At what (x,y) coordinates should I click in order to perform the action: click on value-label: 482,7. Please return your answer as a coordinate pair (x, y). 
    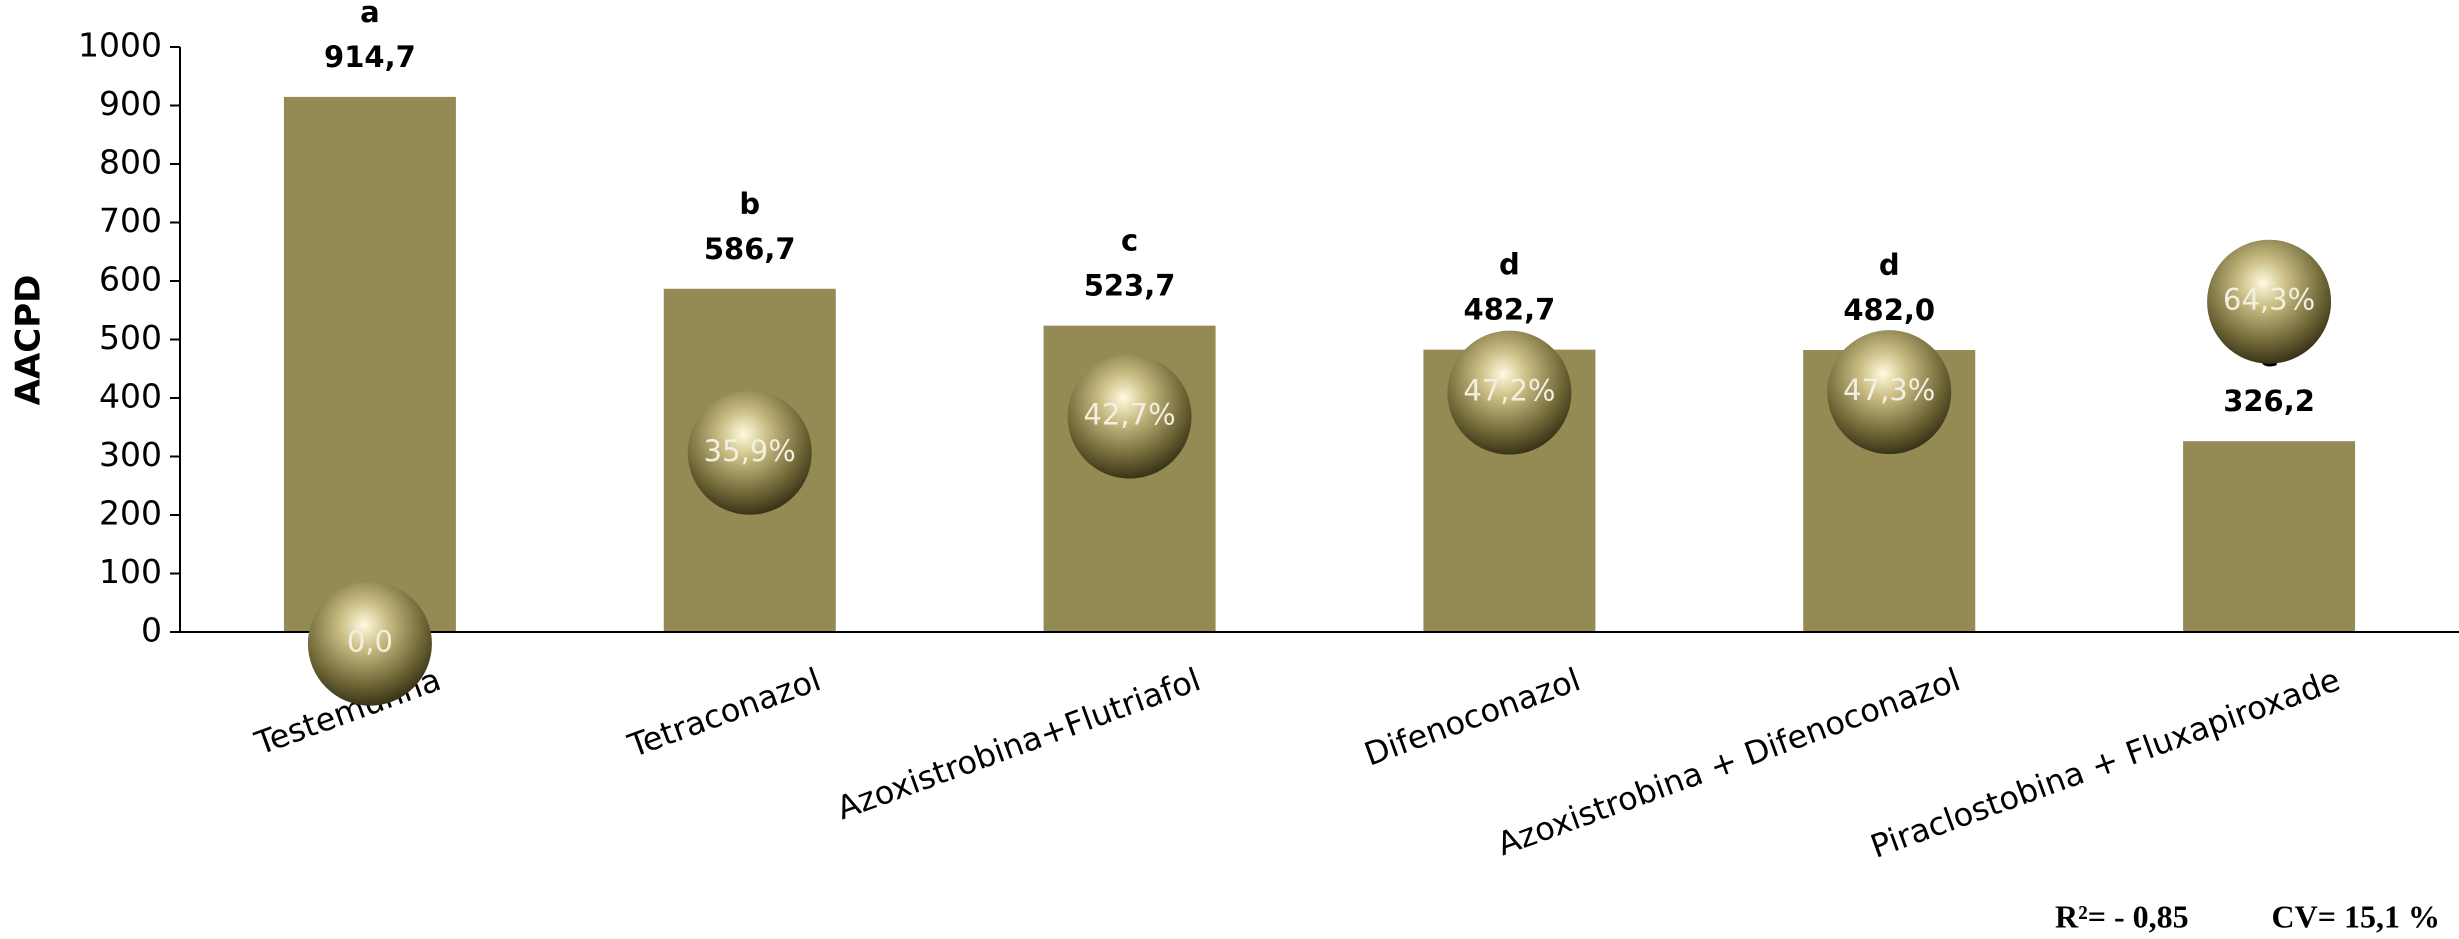
    Looking at the image, I should click on (1510, 310).